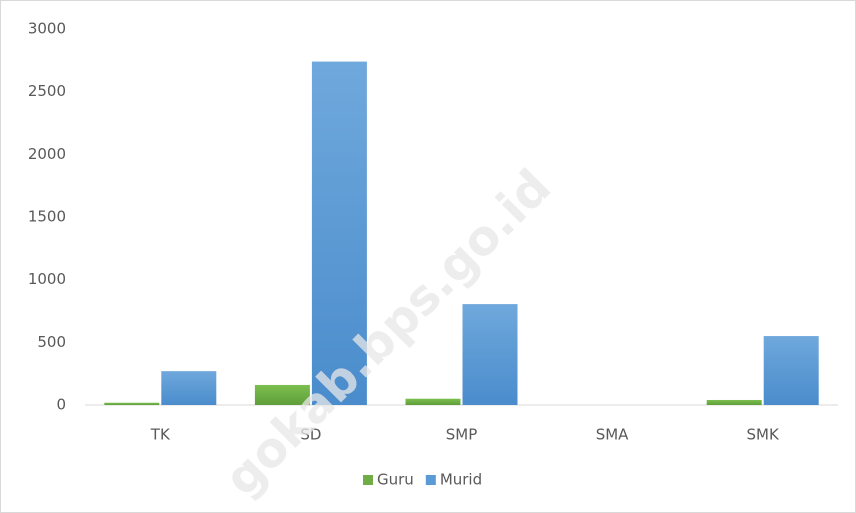 Image resolution: width=856 pixels, height=513 pixels. Describe the element at coordinates (160, 435) in the screenshot. I see `x-tick-label: TK` at that location.